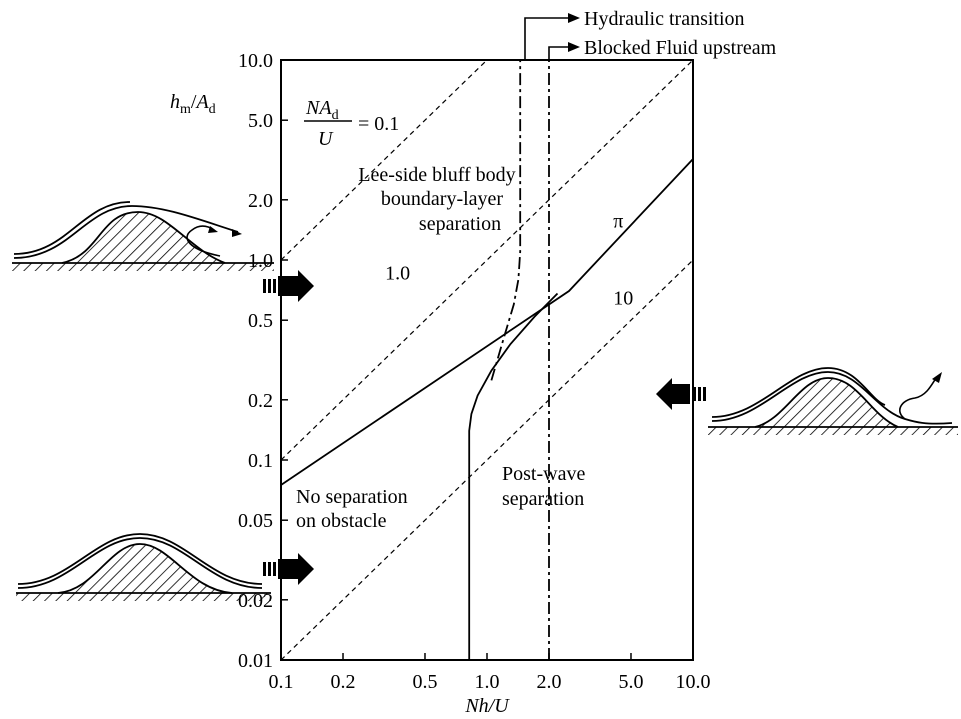 The width and height of the screenshot is (961, 719). I want to click on post-wave-label-1: Post-wave, so click(543, 474).